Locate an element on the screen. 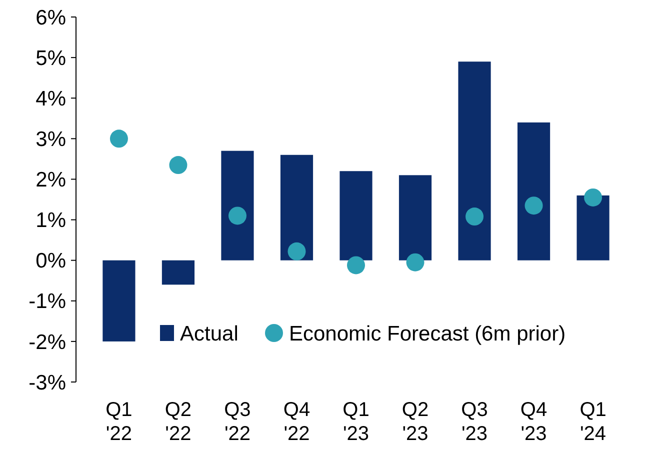 The height and width of the screenshot is (450, 656). x-tick-label: Q2 '22 is located at coordinates (178, 422).